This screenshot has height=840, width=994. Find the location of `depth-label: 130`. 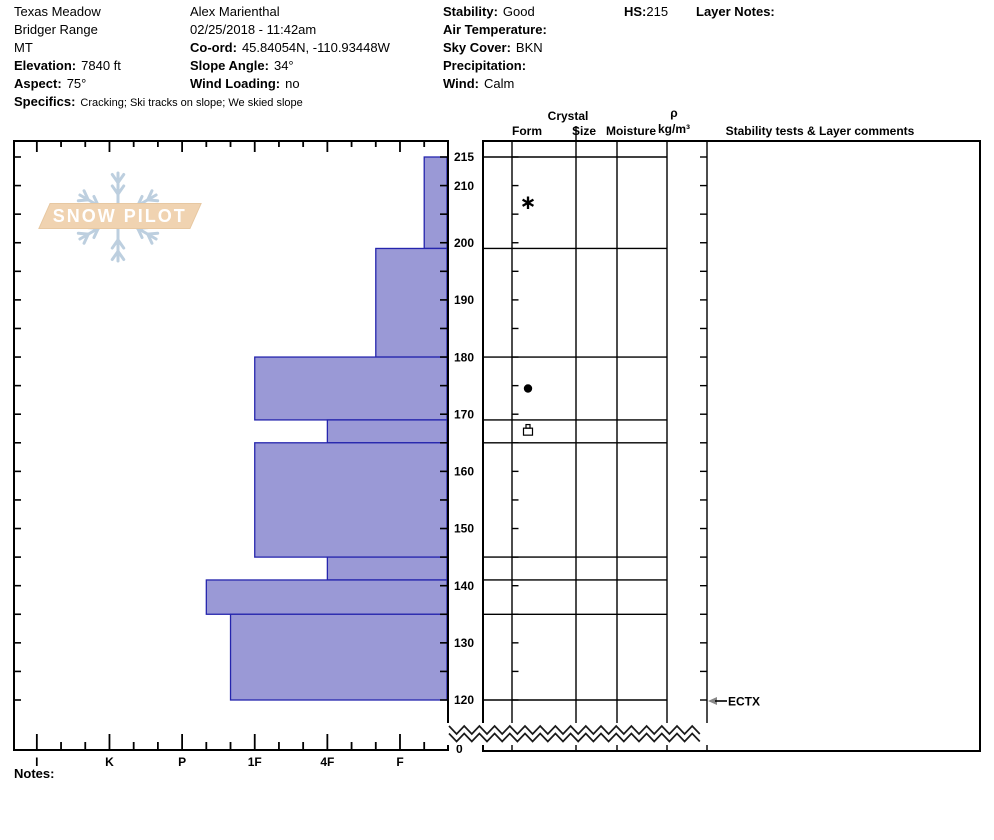

depth-label: 130 is located at coordinates (464, 643).